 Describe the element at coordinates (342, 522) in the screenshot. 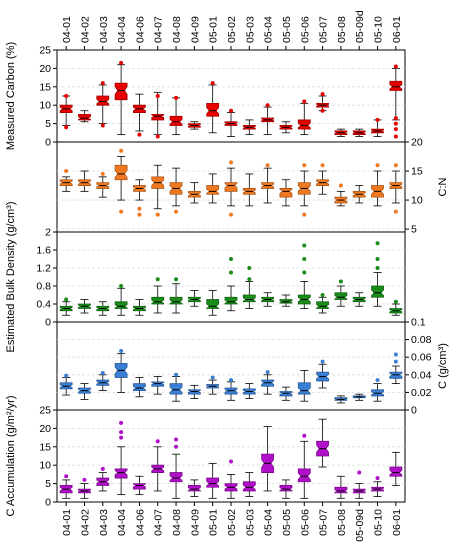

I see `x-tick-label-bottom: 05-08` at that location.